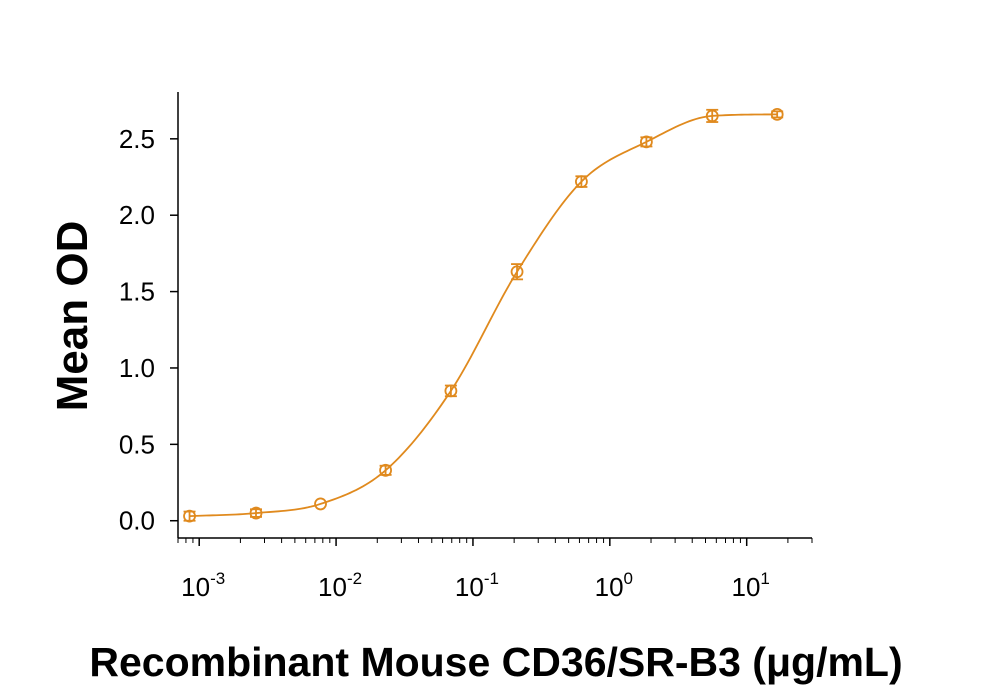 Image resolution: width=992 pixels, height=690 pixels. Describe the element at coordinates (137, 444) in the screenshot. I see `y-tick-label: 0.5` at that location.